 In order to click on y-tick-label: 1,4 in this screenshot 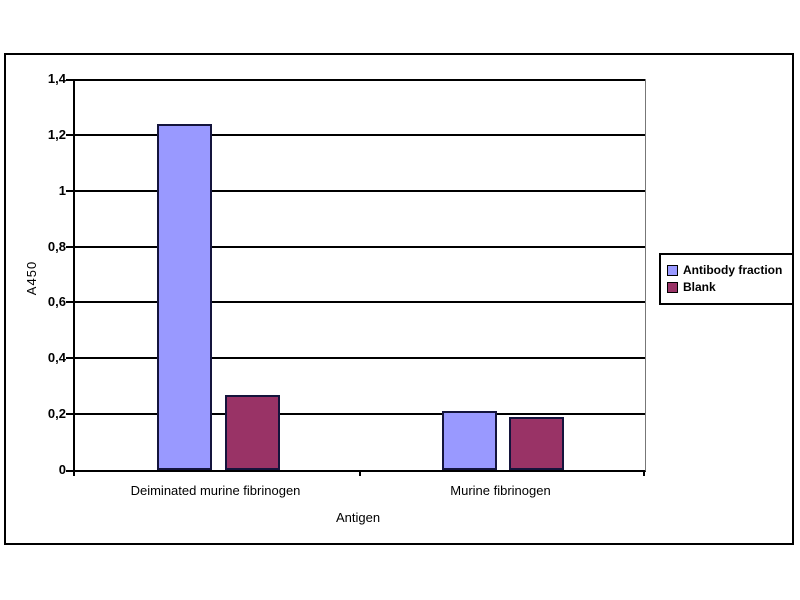, I will do `click(56, 78)`.